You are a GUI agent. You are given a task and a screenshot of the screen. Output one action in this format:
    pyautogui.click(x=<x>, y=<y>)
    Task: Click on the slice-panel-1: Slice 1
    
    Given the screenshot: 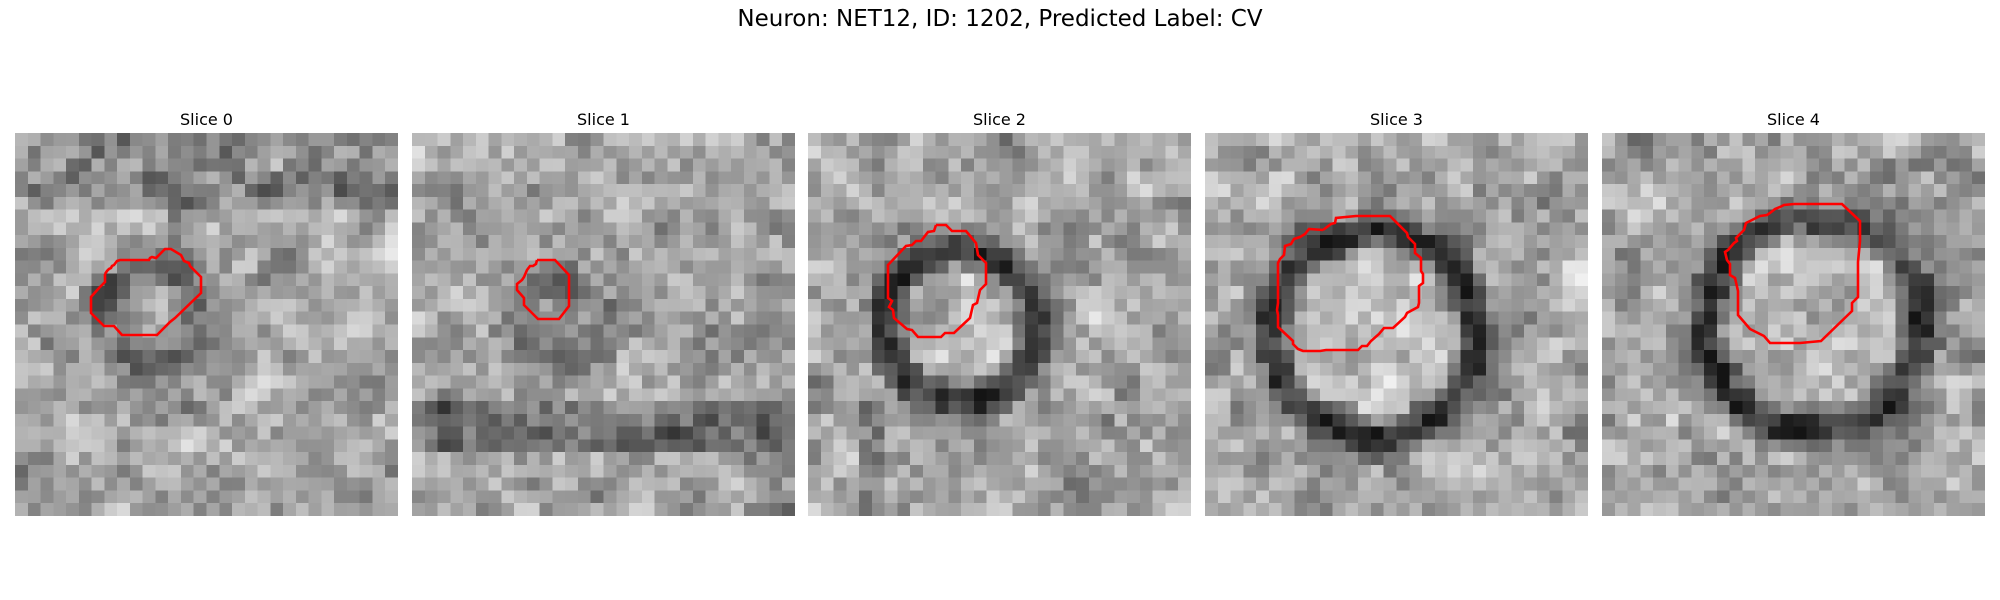 What is the action you would take?
    pyautogui.click(x=603, y=311)
    